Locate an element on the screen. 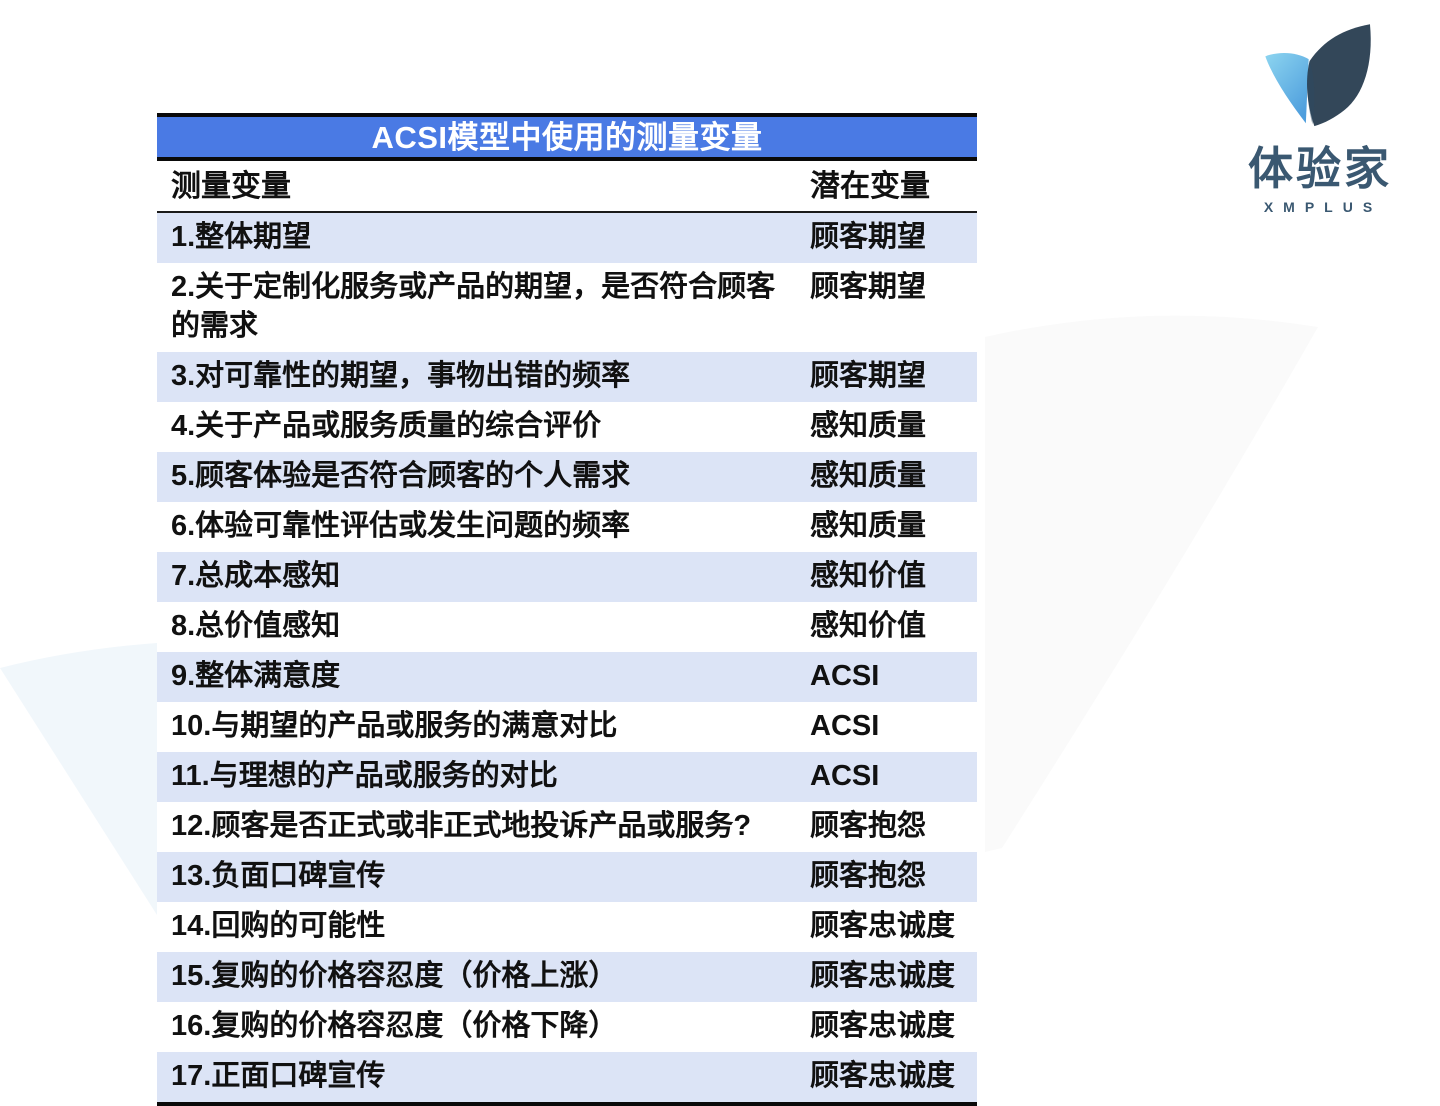  column-header-latent: 潜在变量 is located at coordinates (870, 186).